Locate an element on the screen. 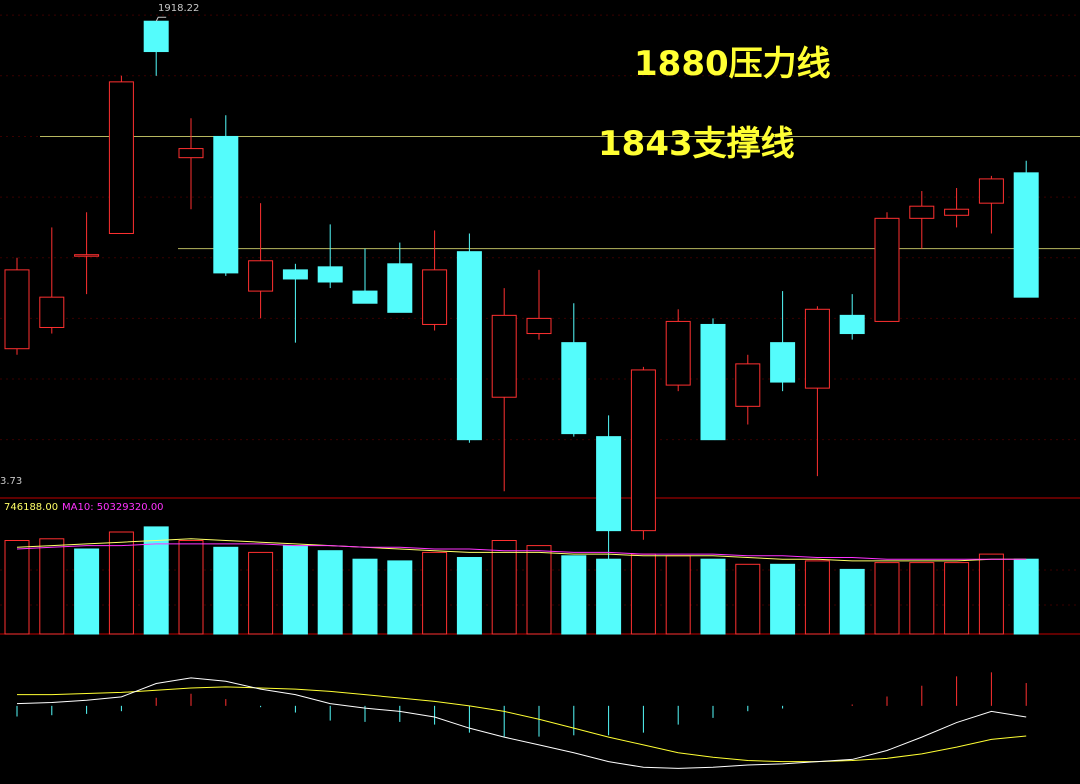  macd-dea-line is located at coordinates (522, 724).